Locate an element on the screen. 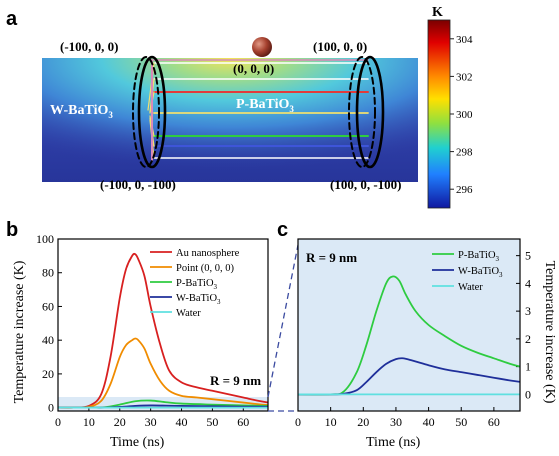  chart-c-annotation: R = 9 nm is located at coordinates (331, 257).